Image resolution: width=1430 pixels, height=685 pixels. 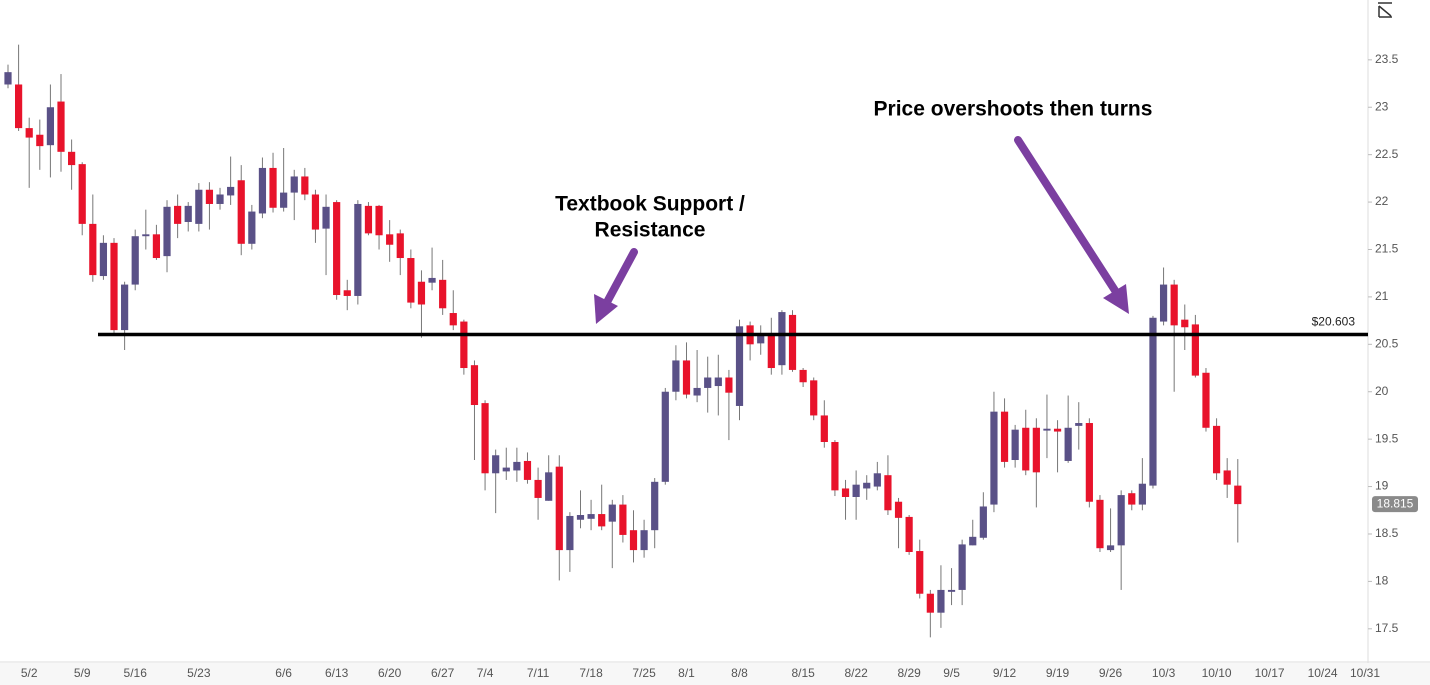 I want to click on annotation: Textbook Support /, so click(x=650, y=204).